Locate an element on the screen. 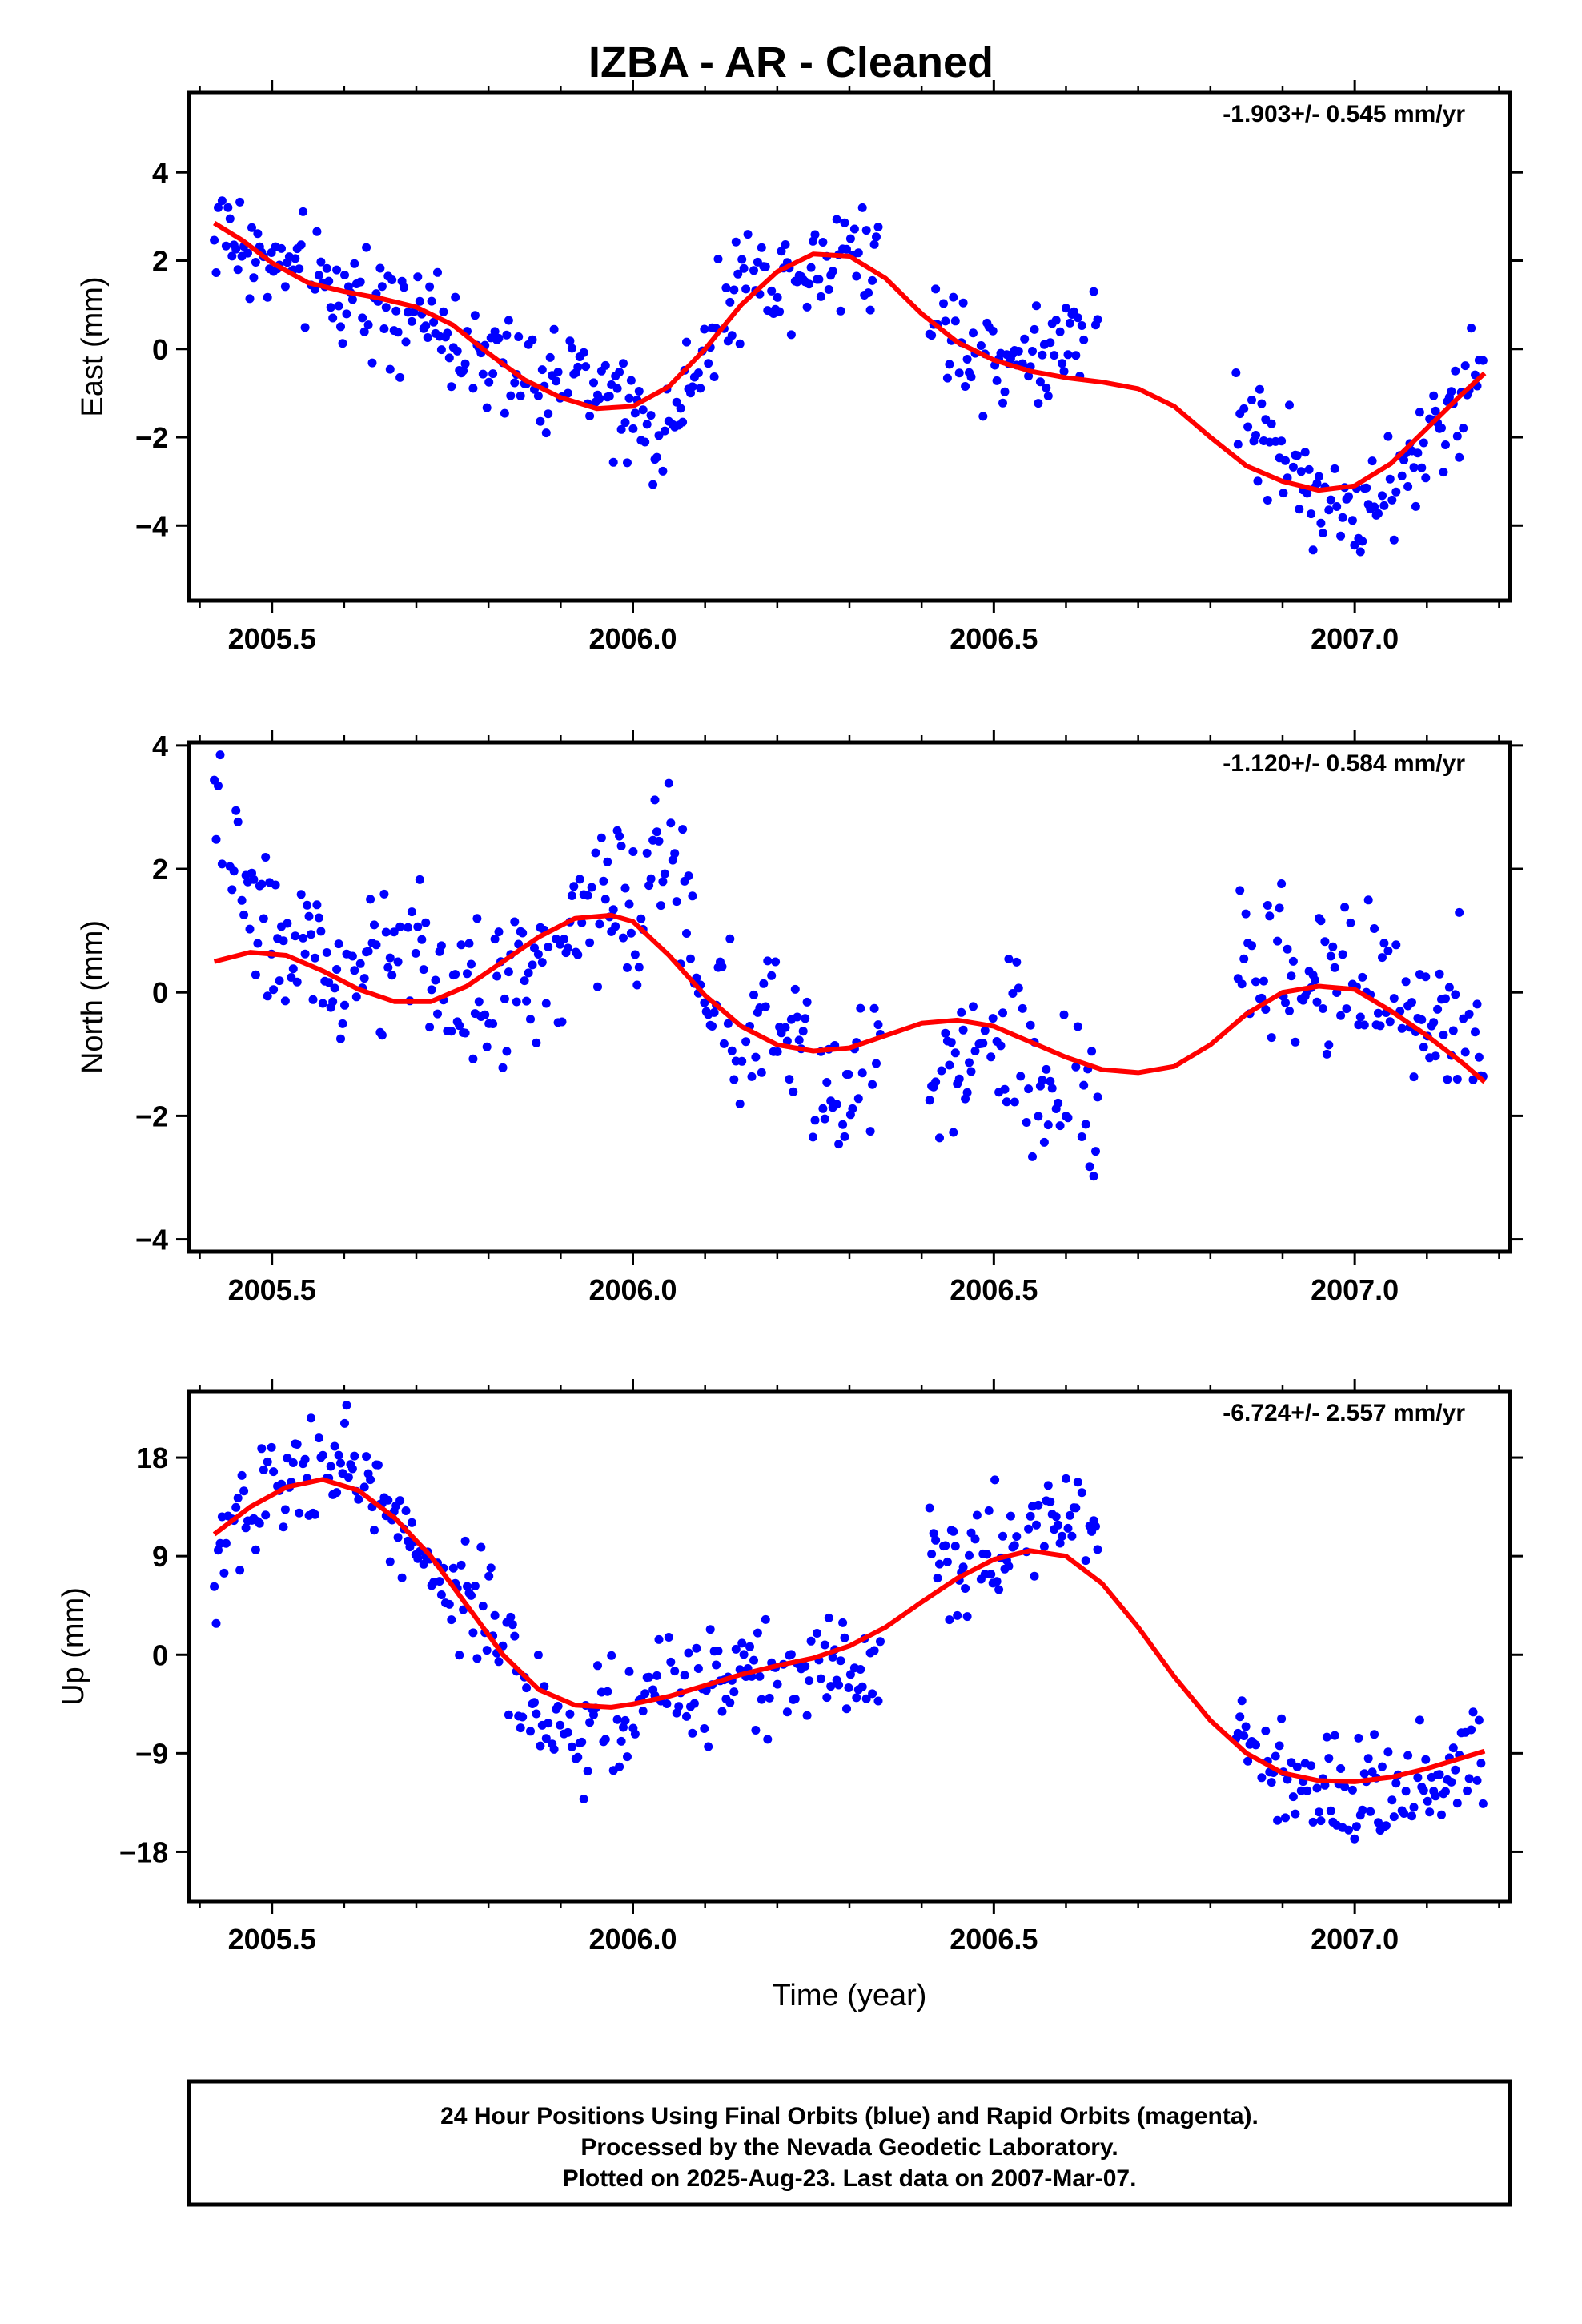  y-tick-label: 4 is located at coordinates (160, 746).